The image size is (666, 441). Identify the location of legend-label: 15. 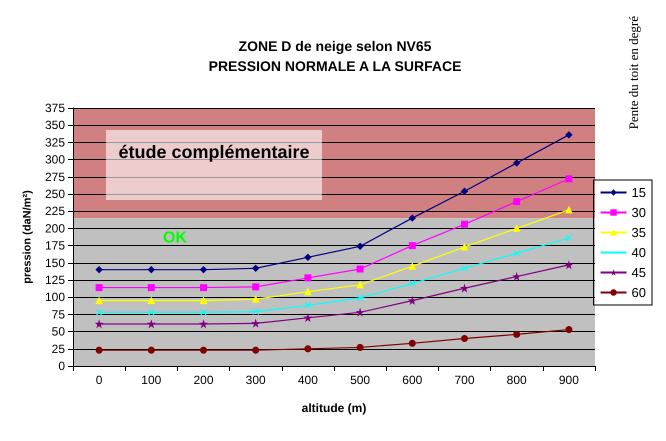
(639, 192).